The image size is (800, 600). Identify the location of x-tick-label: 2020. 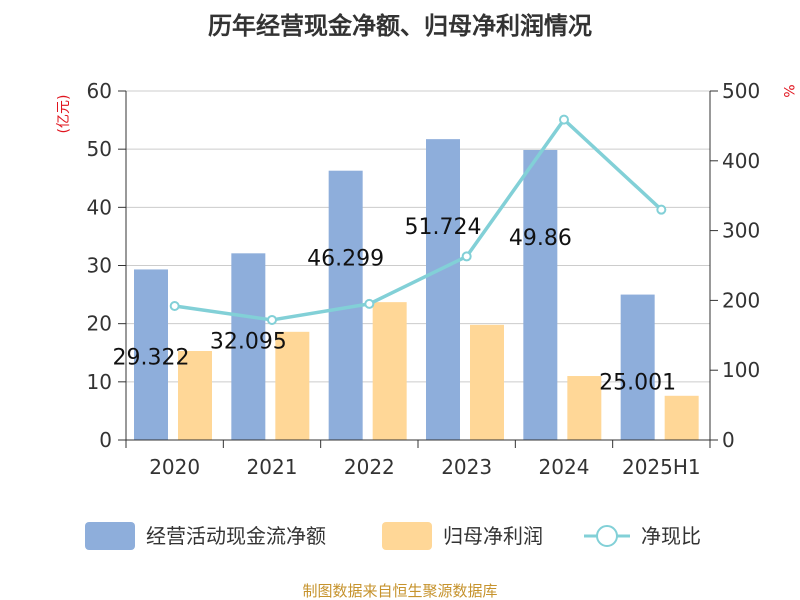
(174, 467).